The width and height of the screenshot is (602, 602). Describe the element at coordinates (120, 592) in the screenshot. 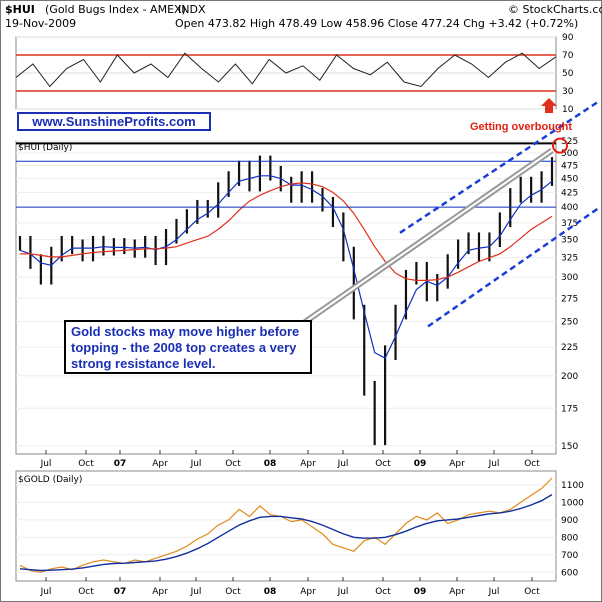

I see `gold-x-tick-label: 07` at that location.